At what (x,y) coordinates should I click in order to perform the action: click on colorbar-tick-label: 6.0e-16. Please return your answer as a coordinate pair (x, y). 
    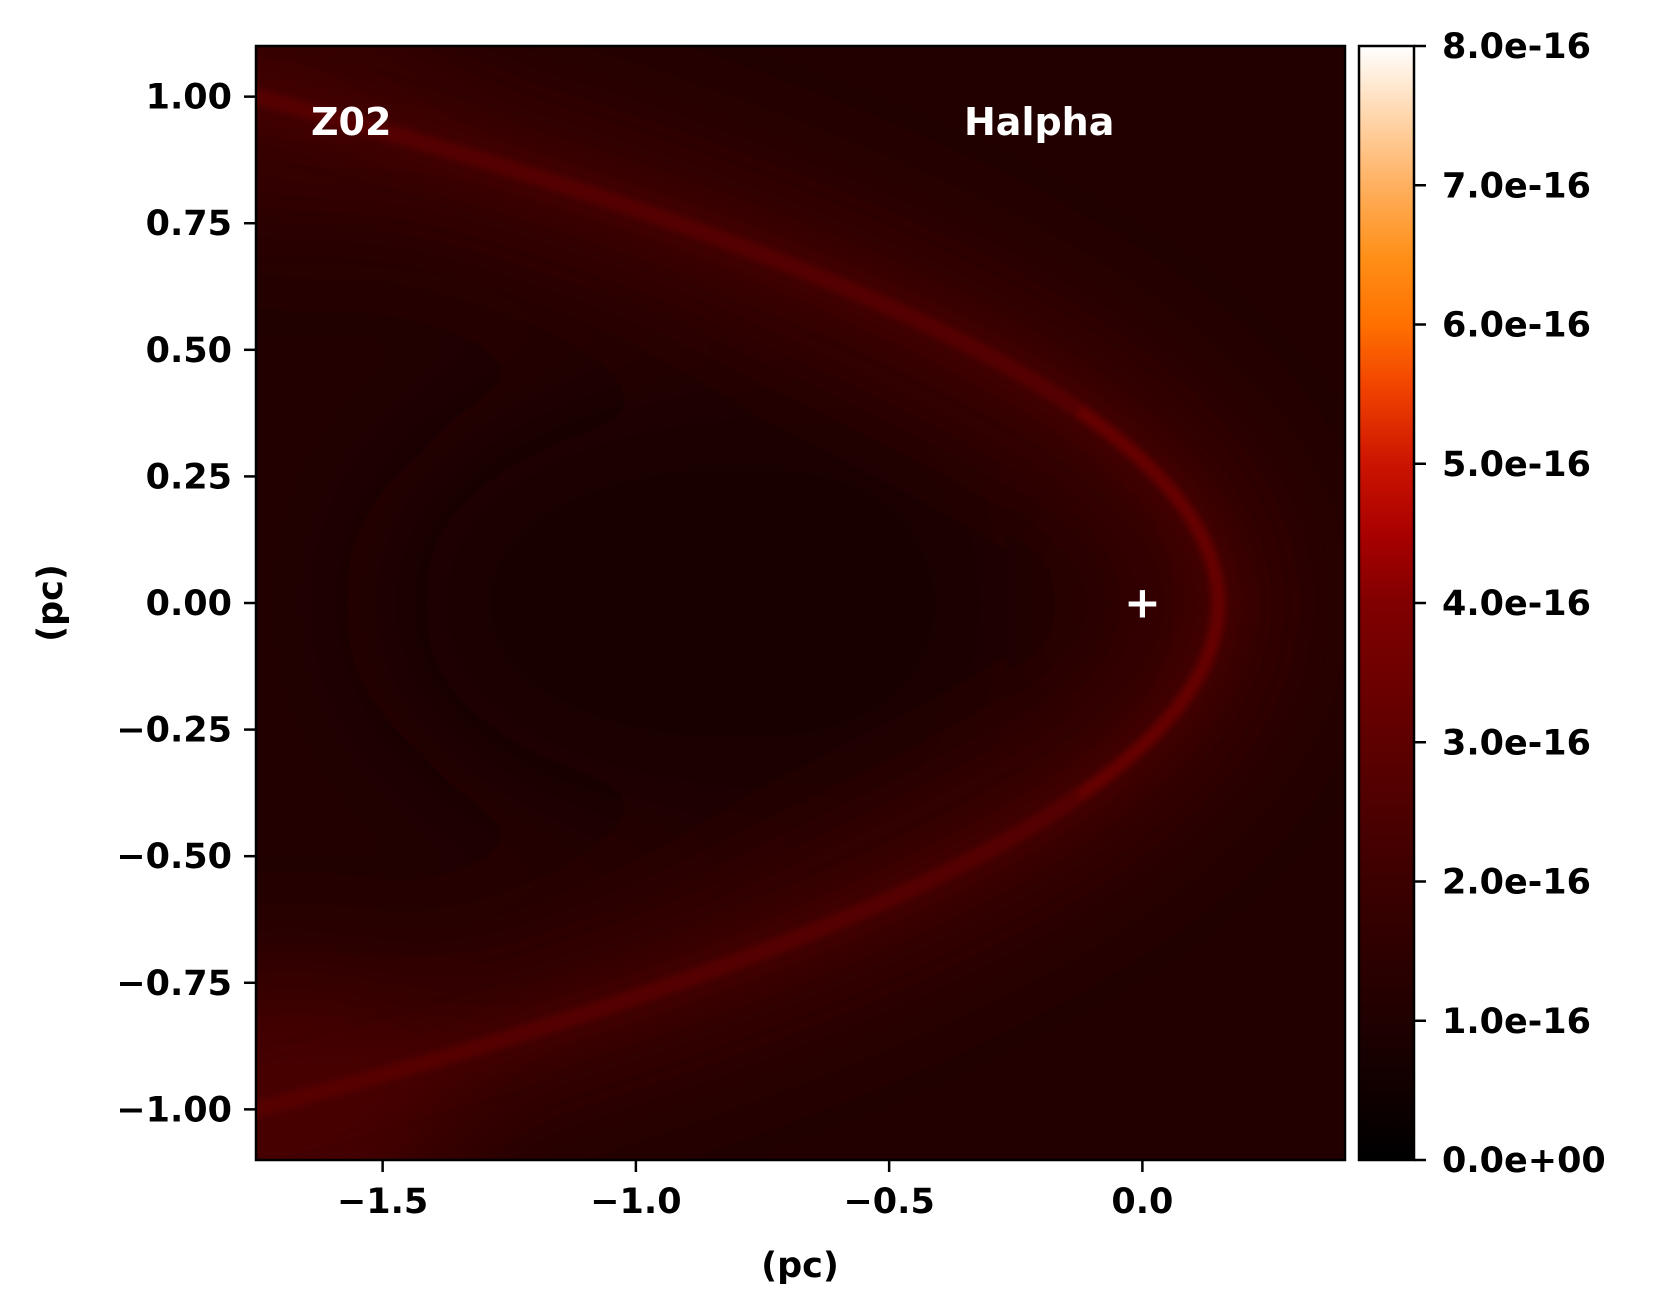
    Looking at the image, I should click on (1516, 326).